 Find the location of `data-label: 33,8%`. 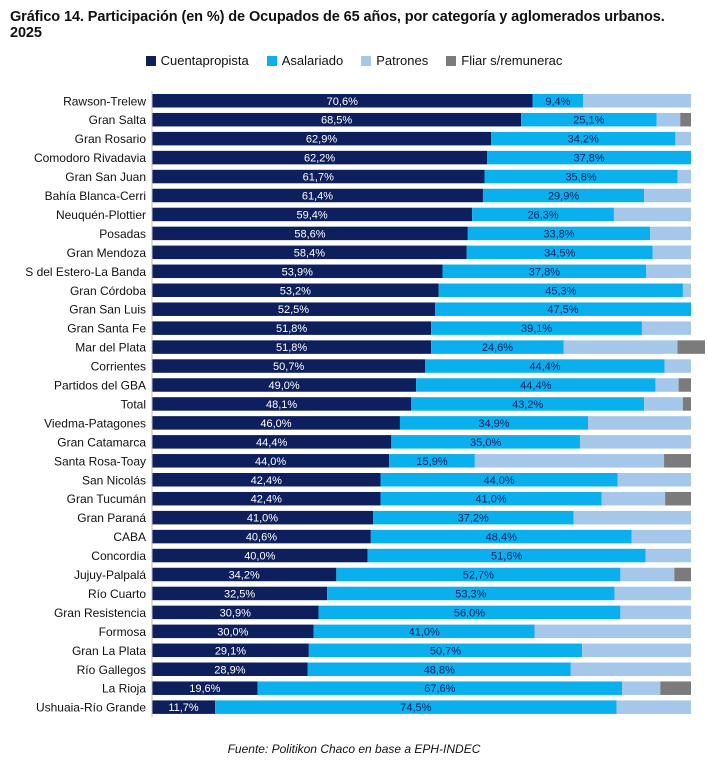

data-label: 33,8% is located at coordinates (558, 234).